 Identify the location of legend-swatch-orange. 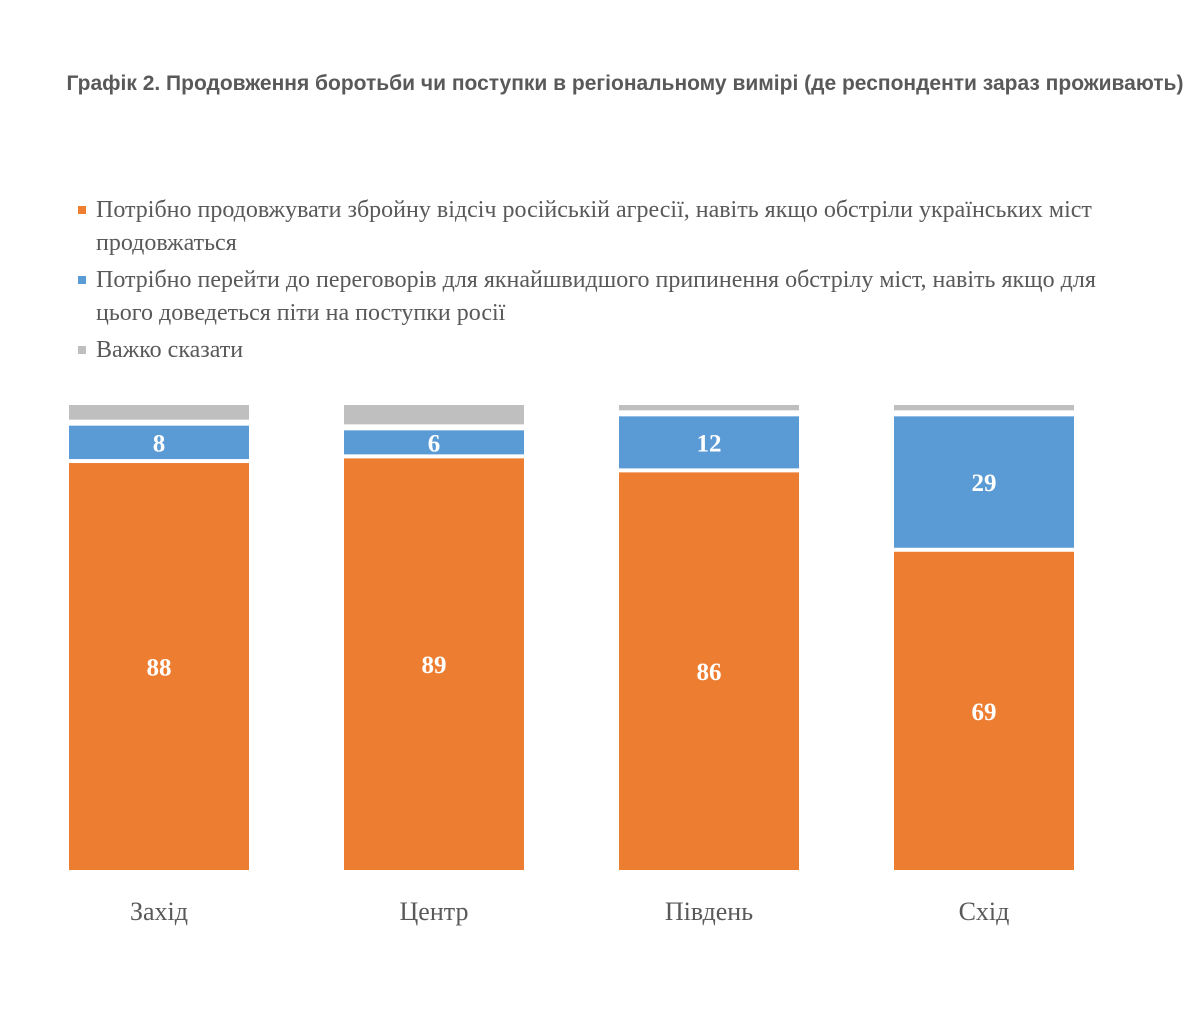
(82, 210).